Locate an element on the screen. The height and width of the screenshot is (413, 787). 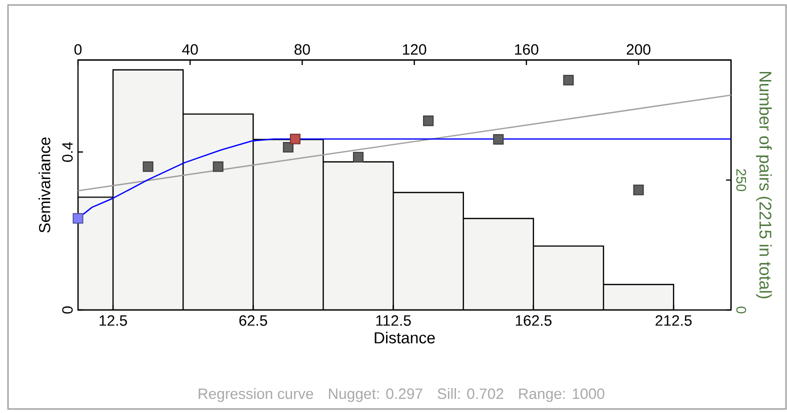
x2-tick-label: 160 is located at coordinates (526, 49).